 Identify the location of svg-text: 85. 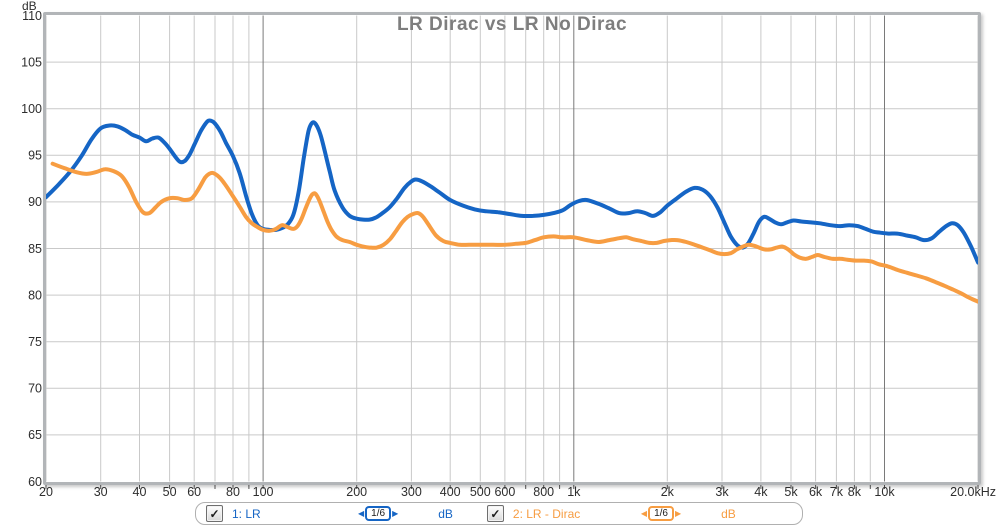
(35, 249).